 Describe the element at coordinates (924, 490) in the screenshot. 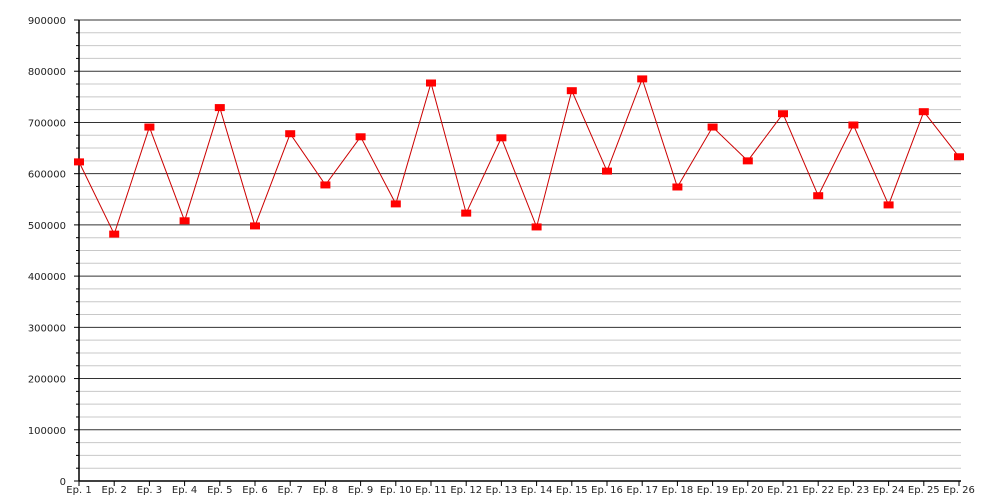

I see `x-tick-label: Ep. 25` at that location.